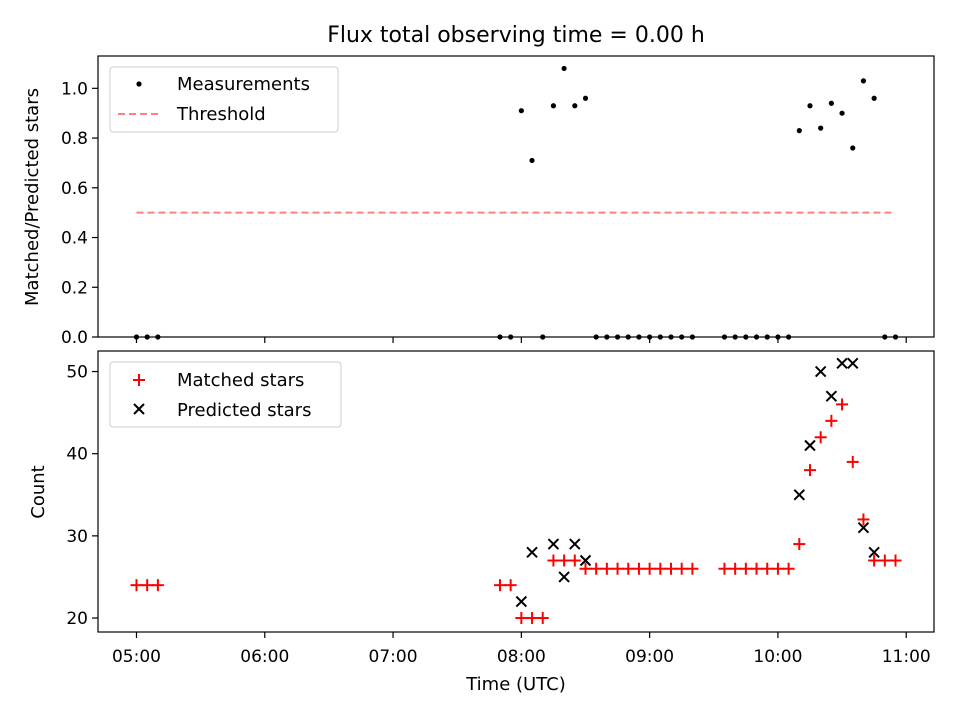 The image size is (960, 720). What do you see at coordinates (521, 657) in the screenshot?
I see `x-tick-label: 08:00` at bounding box center [521, 657].